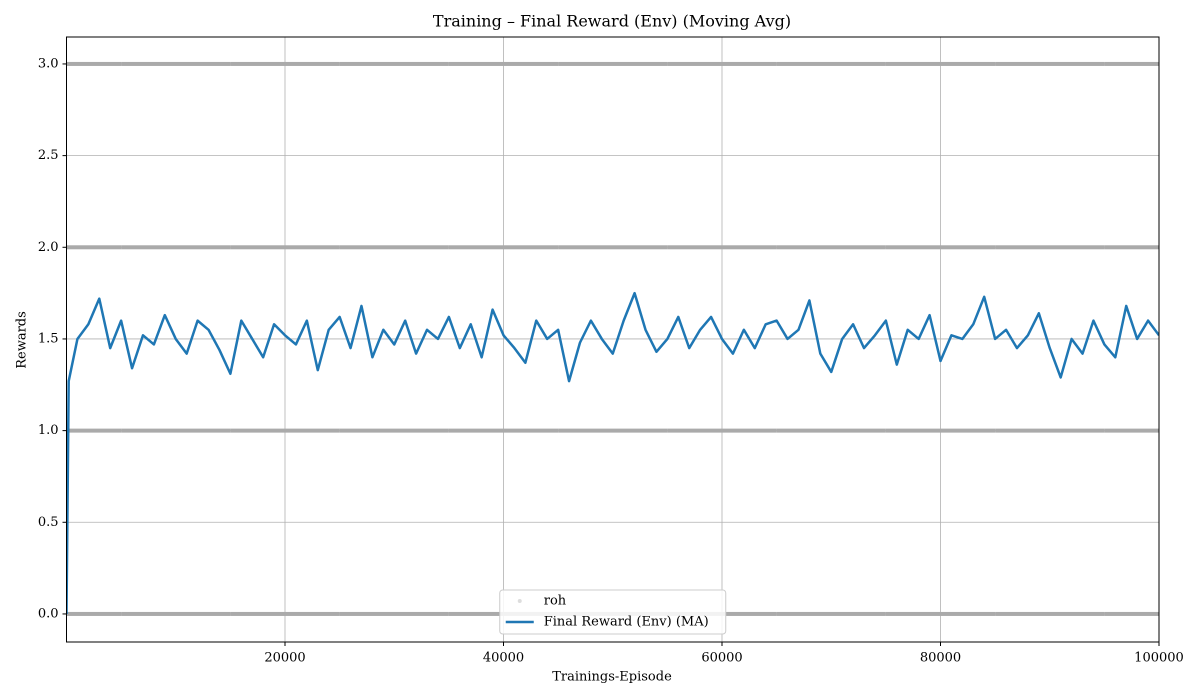 The height and width of the screenshot is (700, 1200). I want to click on y-tick-label: 3.0, so click(48, 63).